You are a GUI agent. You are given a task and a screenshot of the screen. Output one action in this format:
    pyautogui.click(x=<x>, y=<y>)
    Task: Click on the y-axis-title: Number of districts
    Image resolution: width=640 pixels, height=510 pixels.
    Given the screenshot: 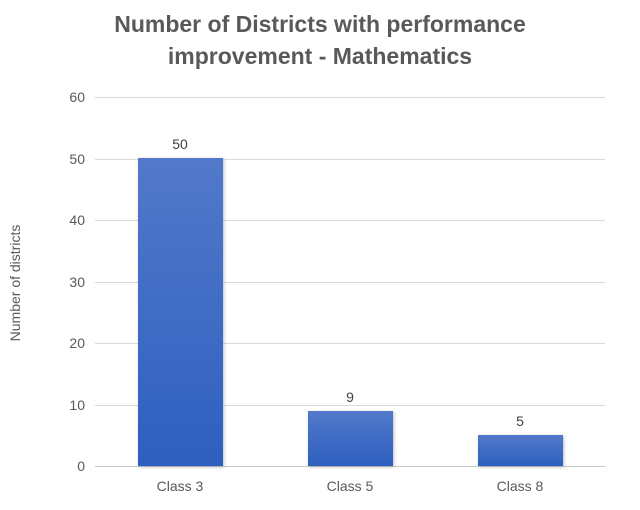 What is the action you would take?
    pyautogui.click(x=15, y=283)
    